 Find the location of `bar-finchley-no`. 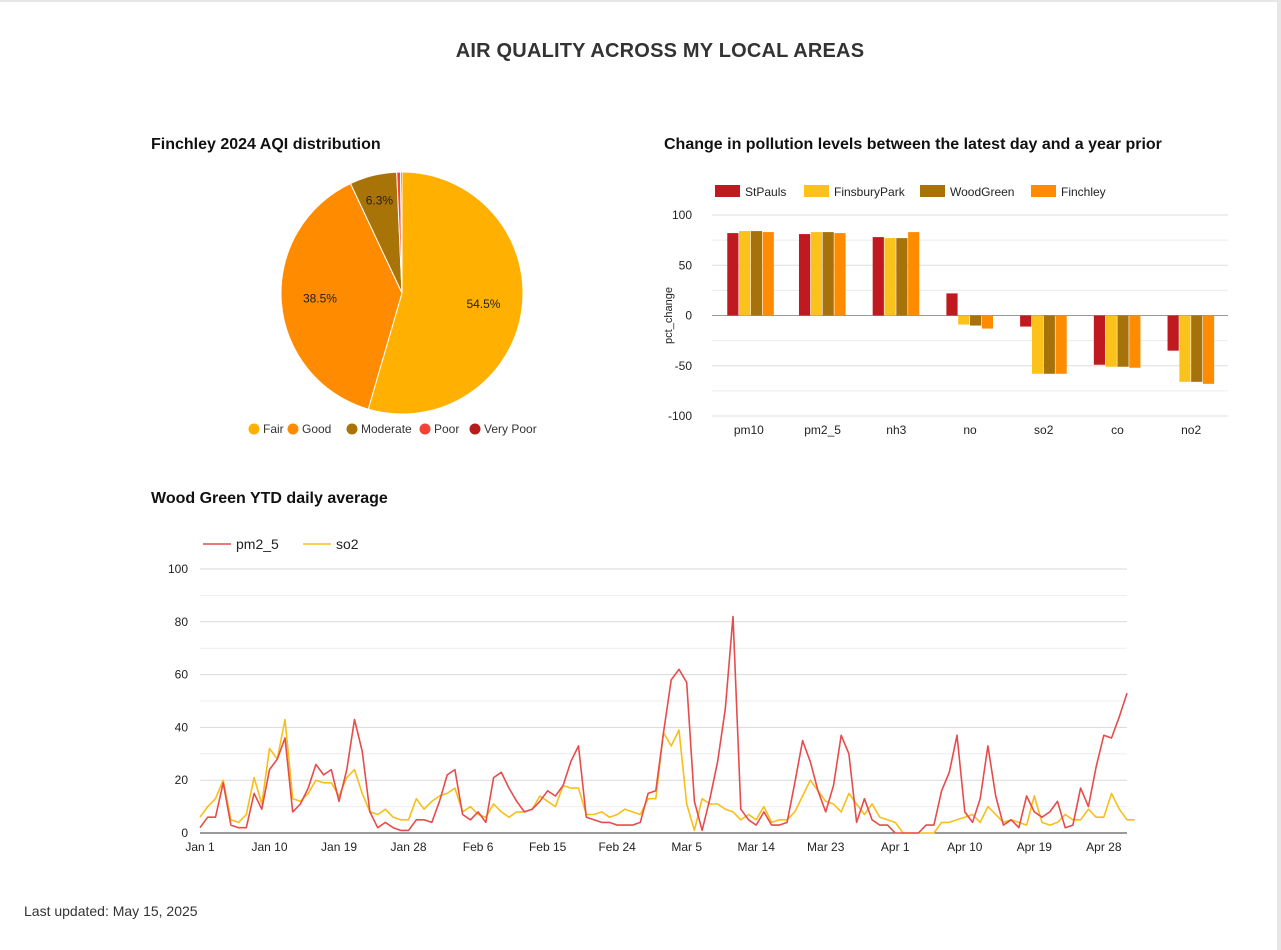

bar-finchley-no is located at coordinates (987, 322).